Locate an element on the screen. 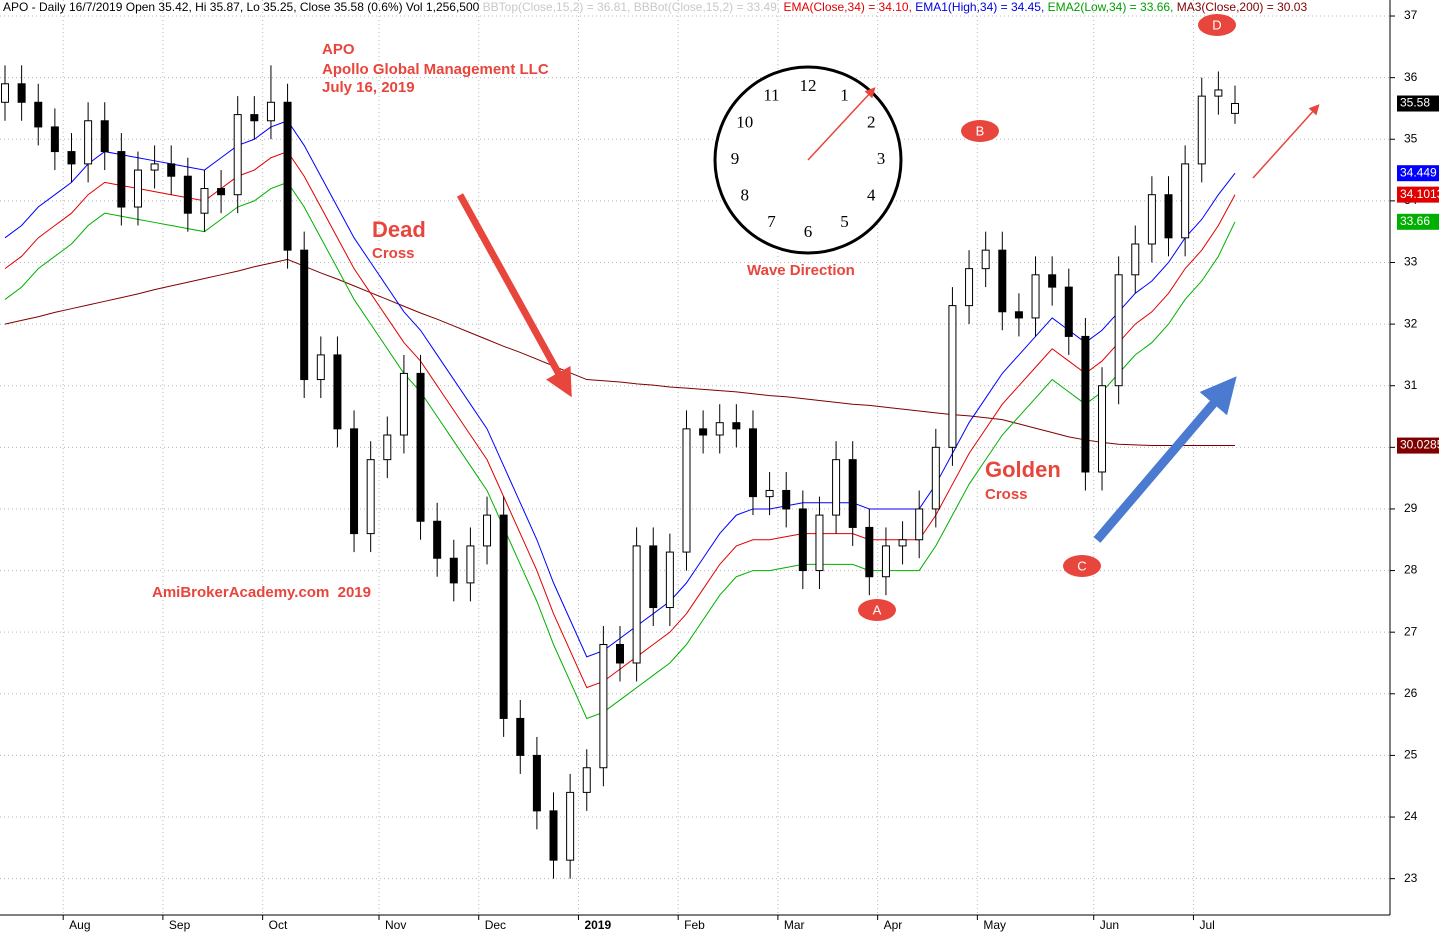 The height and width of the screenshot is (934, 1450). y-tick-label: 27 is located at coordinates (1411, 631).